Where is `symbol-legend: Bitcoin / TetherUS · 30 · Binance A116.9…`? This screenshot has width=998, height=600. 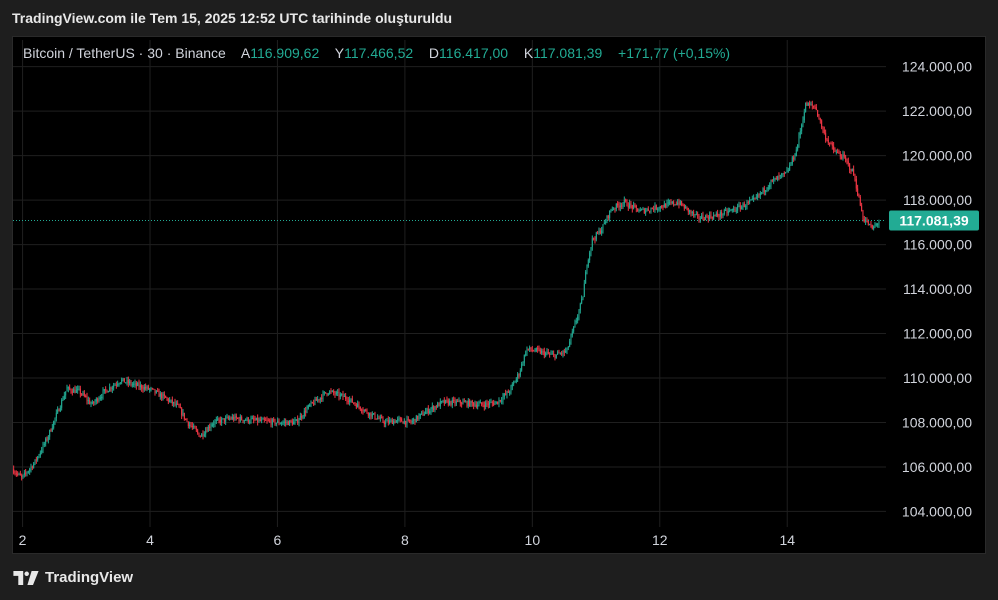
symbol-legend: Bitcoin / TetherUS · 30 · Binance A116.9… is located at coordinates (376, 53).